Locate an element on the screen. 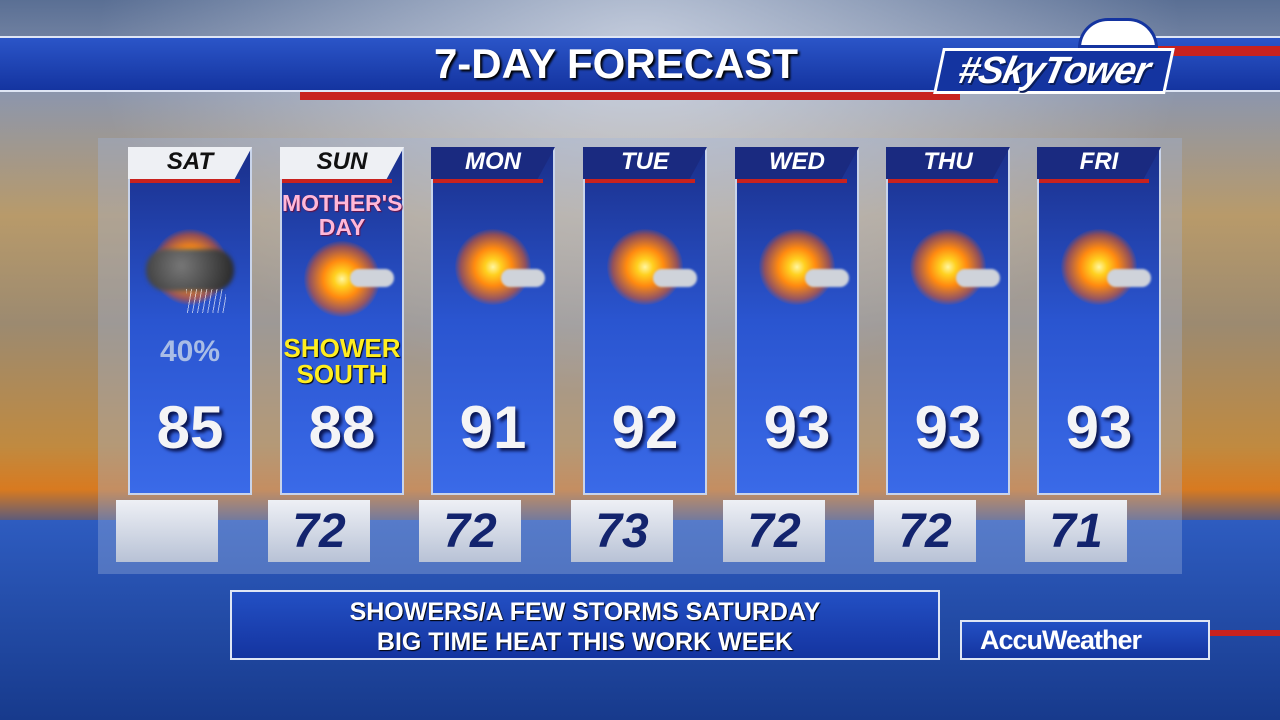 This screenshot has width=1280, height=720. day-column-thu: THU 93 is located at coordinates (948, 321).